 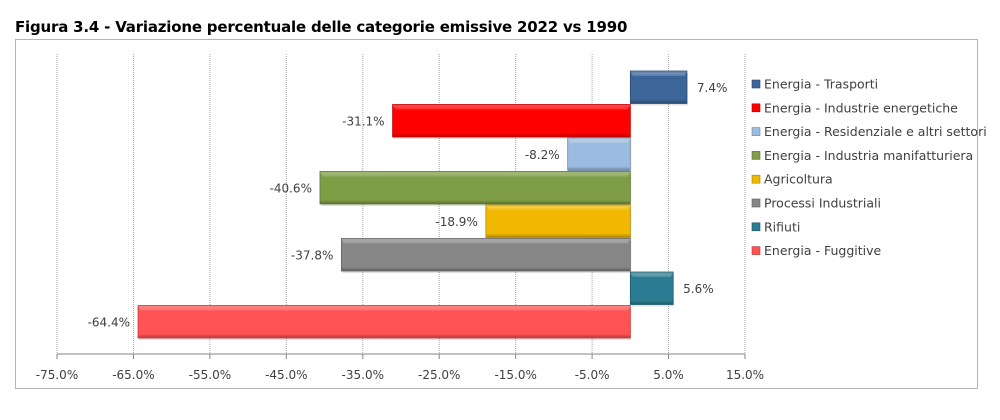 I want to click on data-label: -37.8%, so click(x=312, y=255).